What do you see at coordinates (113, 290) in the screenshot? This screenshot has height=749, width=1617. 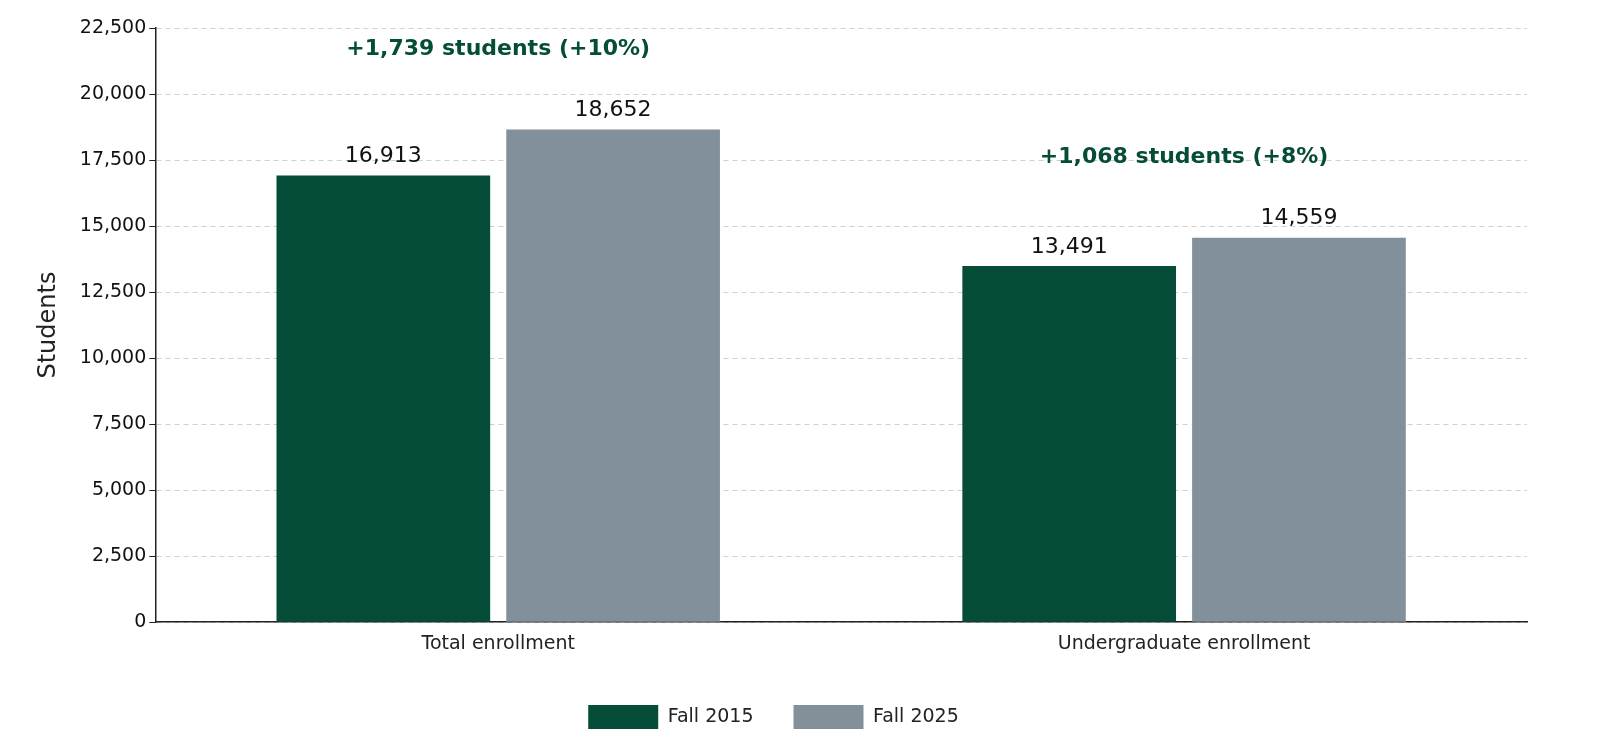 I see `y-tick-label: 12,500` at bounding box center [113, 290].